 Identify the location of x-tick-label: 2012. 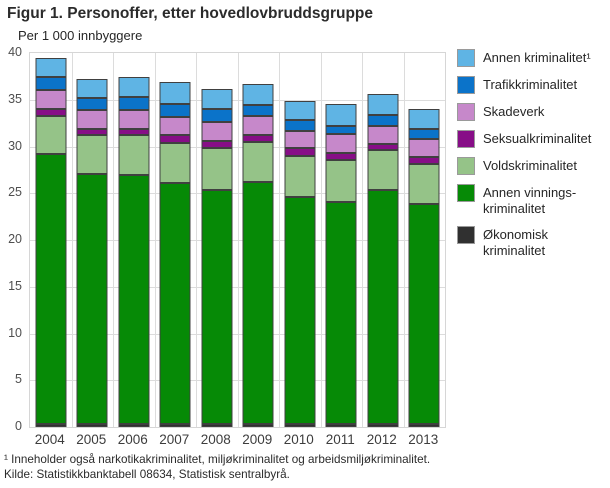
(381, 439).